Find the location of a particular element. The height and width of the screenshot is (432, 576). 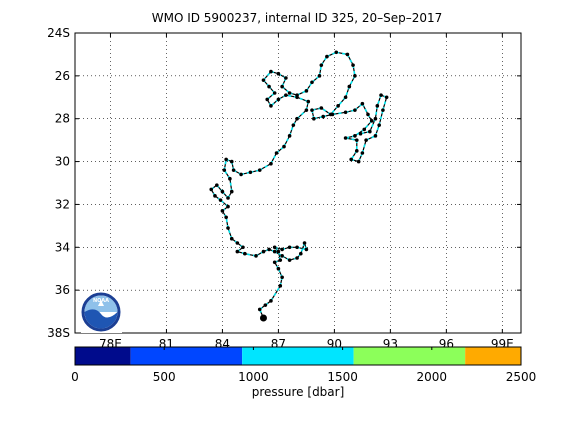

y-tick-label: 36 is located at coordinates (62, 290).